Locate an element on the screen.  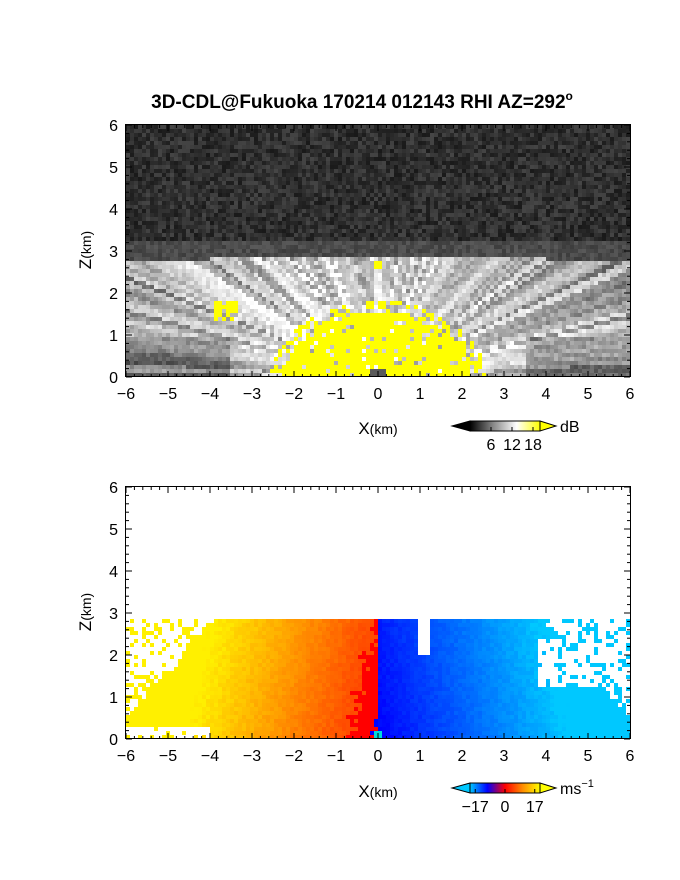
reflectivity-x-axis-label: X(km) is located at coordinates (377, 428).